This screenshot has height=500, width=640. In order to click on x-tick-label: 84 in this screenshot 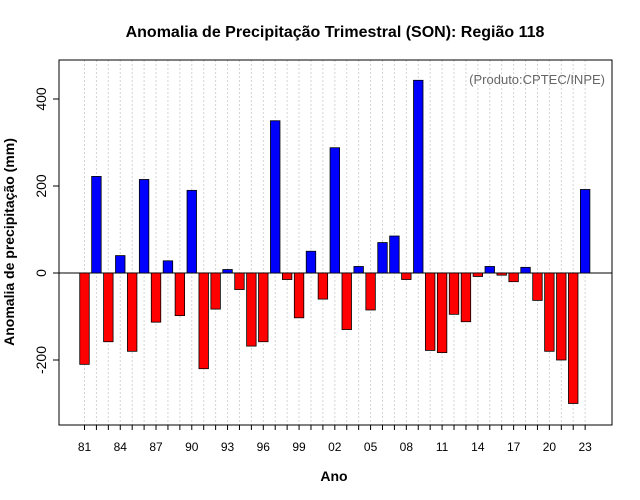, I will do `click(121, 447)`.